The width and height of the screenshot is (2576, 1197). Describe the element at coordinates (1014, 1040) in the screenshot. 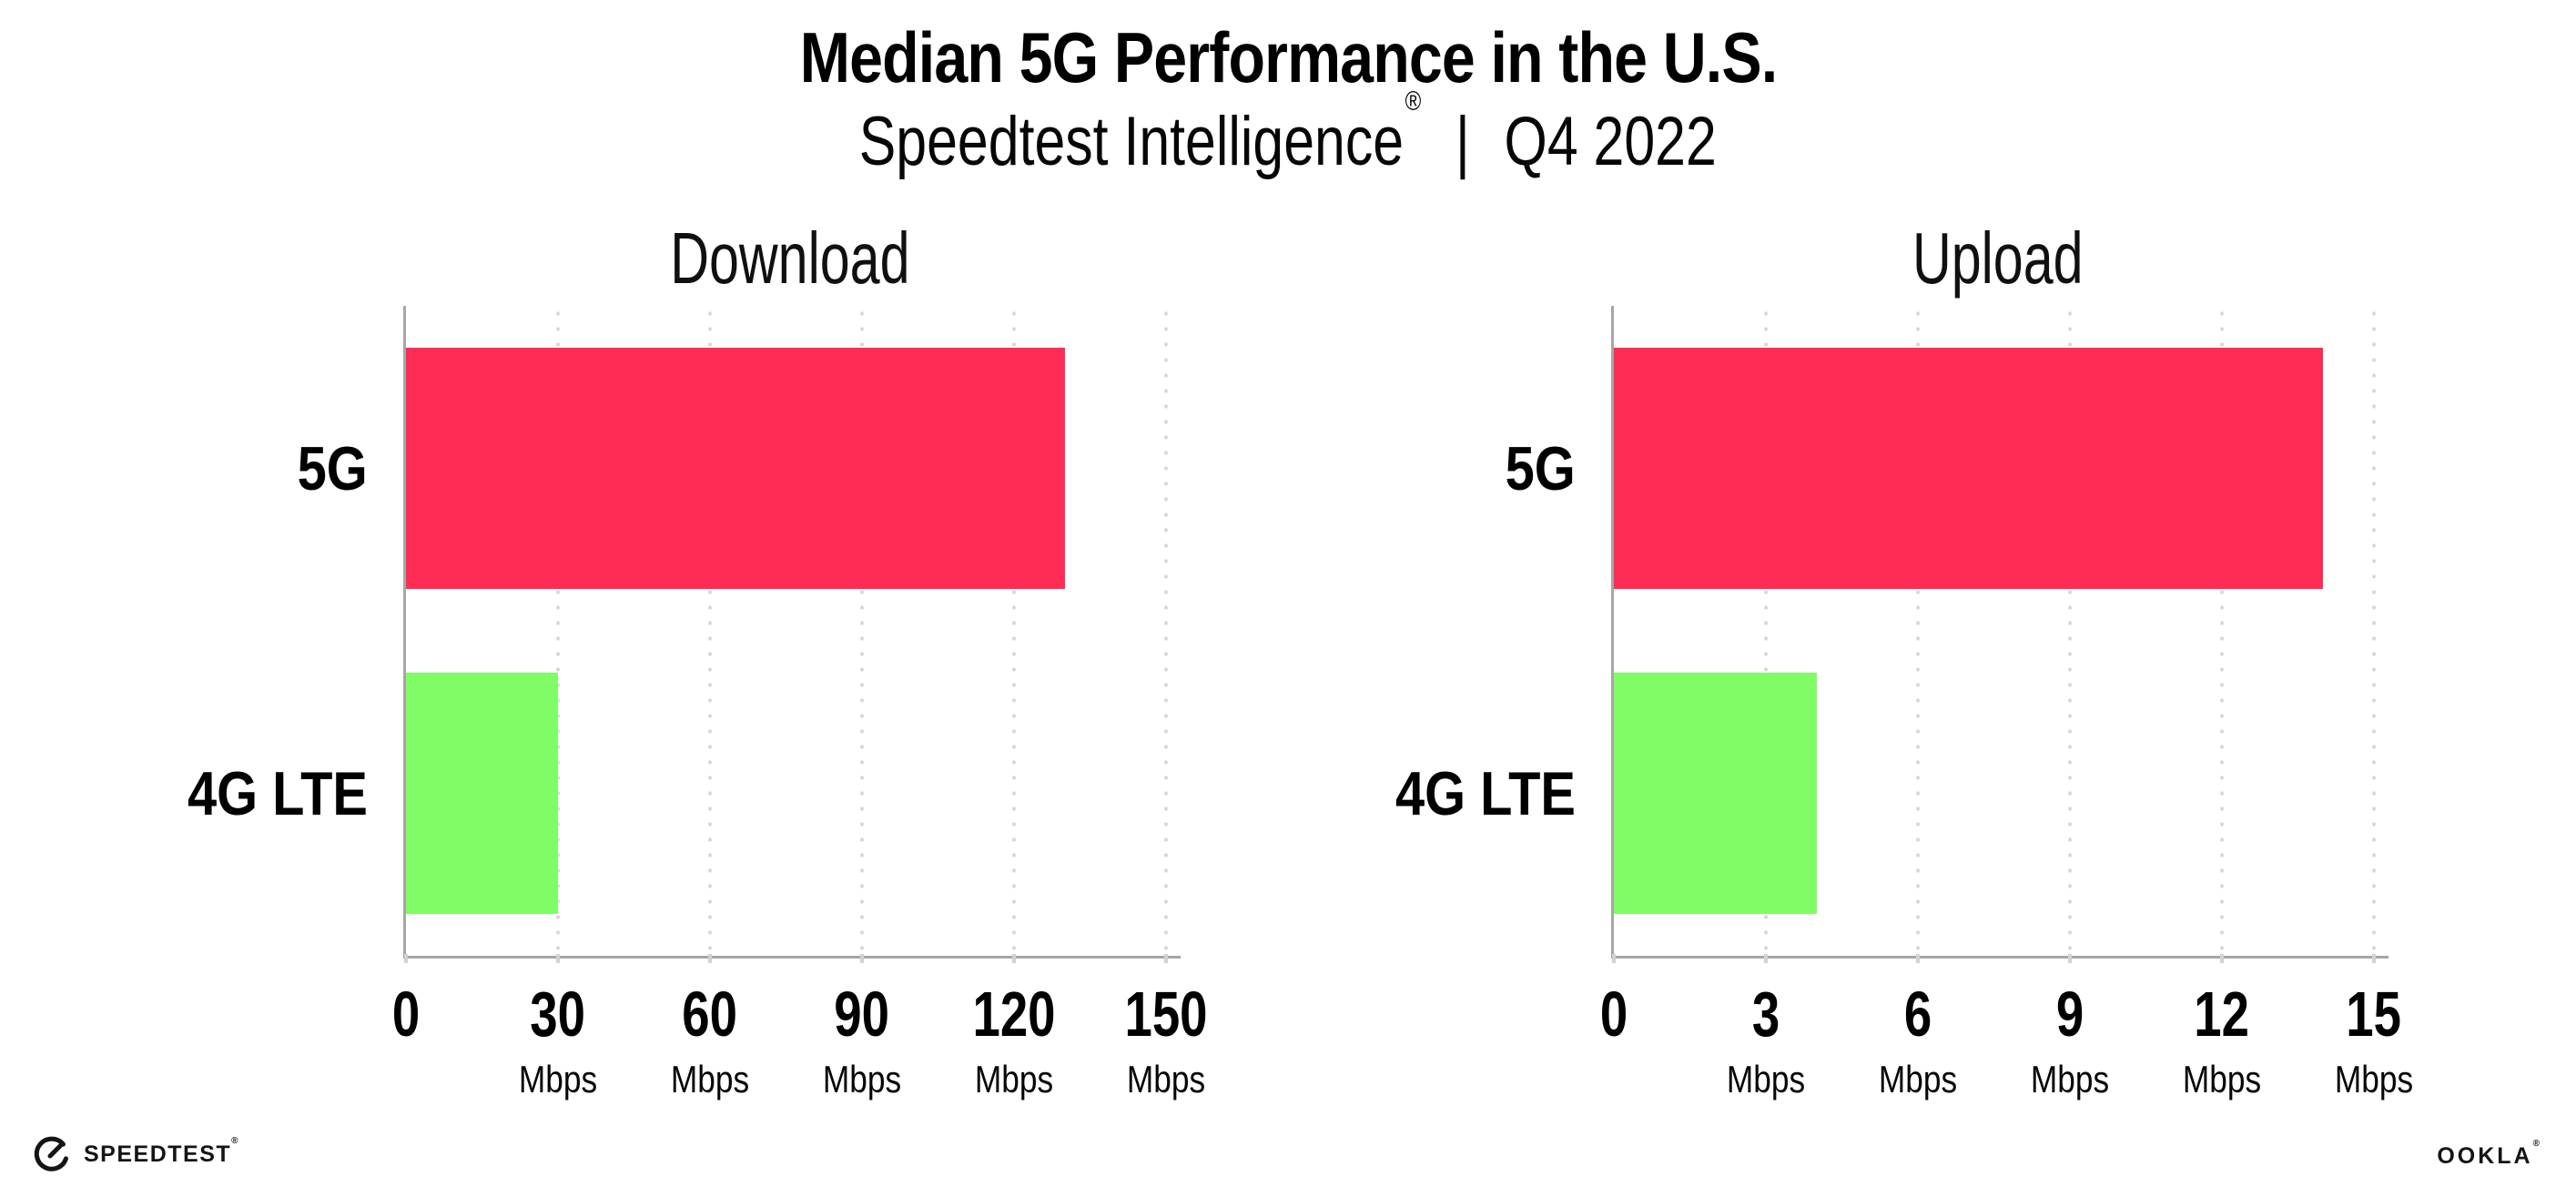

I see `x-tick-label-120: 120 Mbps` at that location.